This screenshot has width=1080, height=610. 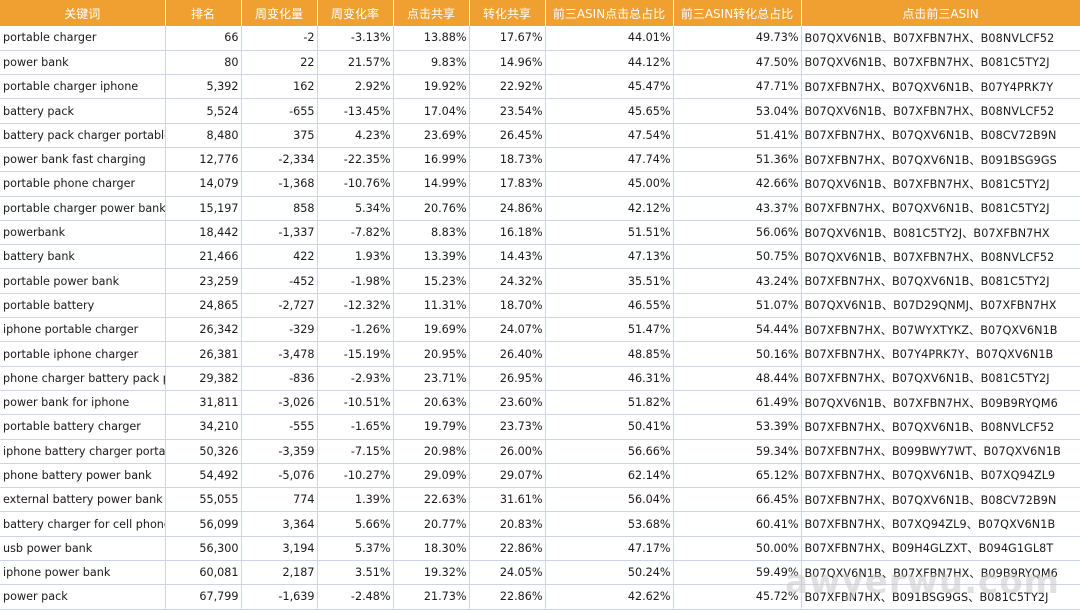 What do you see at coordinates (279, 524) in the screenshot?
I see `cell-weekly-change: 3,364` at bounding box center [279, 524].